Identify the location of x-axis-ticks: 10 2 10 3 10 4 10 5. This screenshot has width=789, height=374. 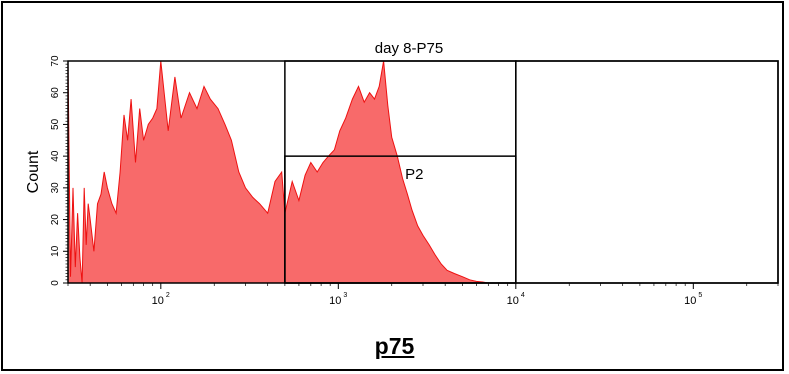
(423, 295).